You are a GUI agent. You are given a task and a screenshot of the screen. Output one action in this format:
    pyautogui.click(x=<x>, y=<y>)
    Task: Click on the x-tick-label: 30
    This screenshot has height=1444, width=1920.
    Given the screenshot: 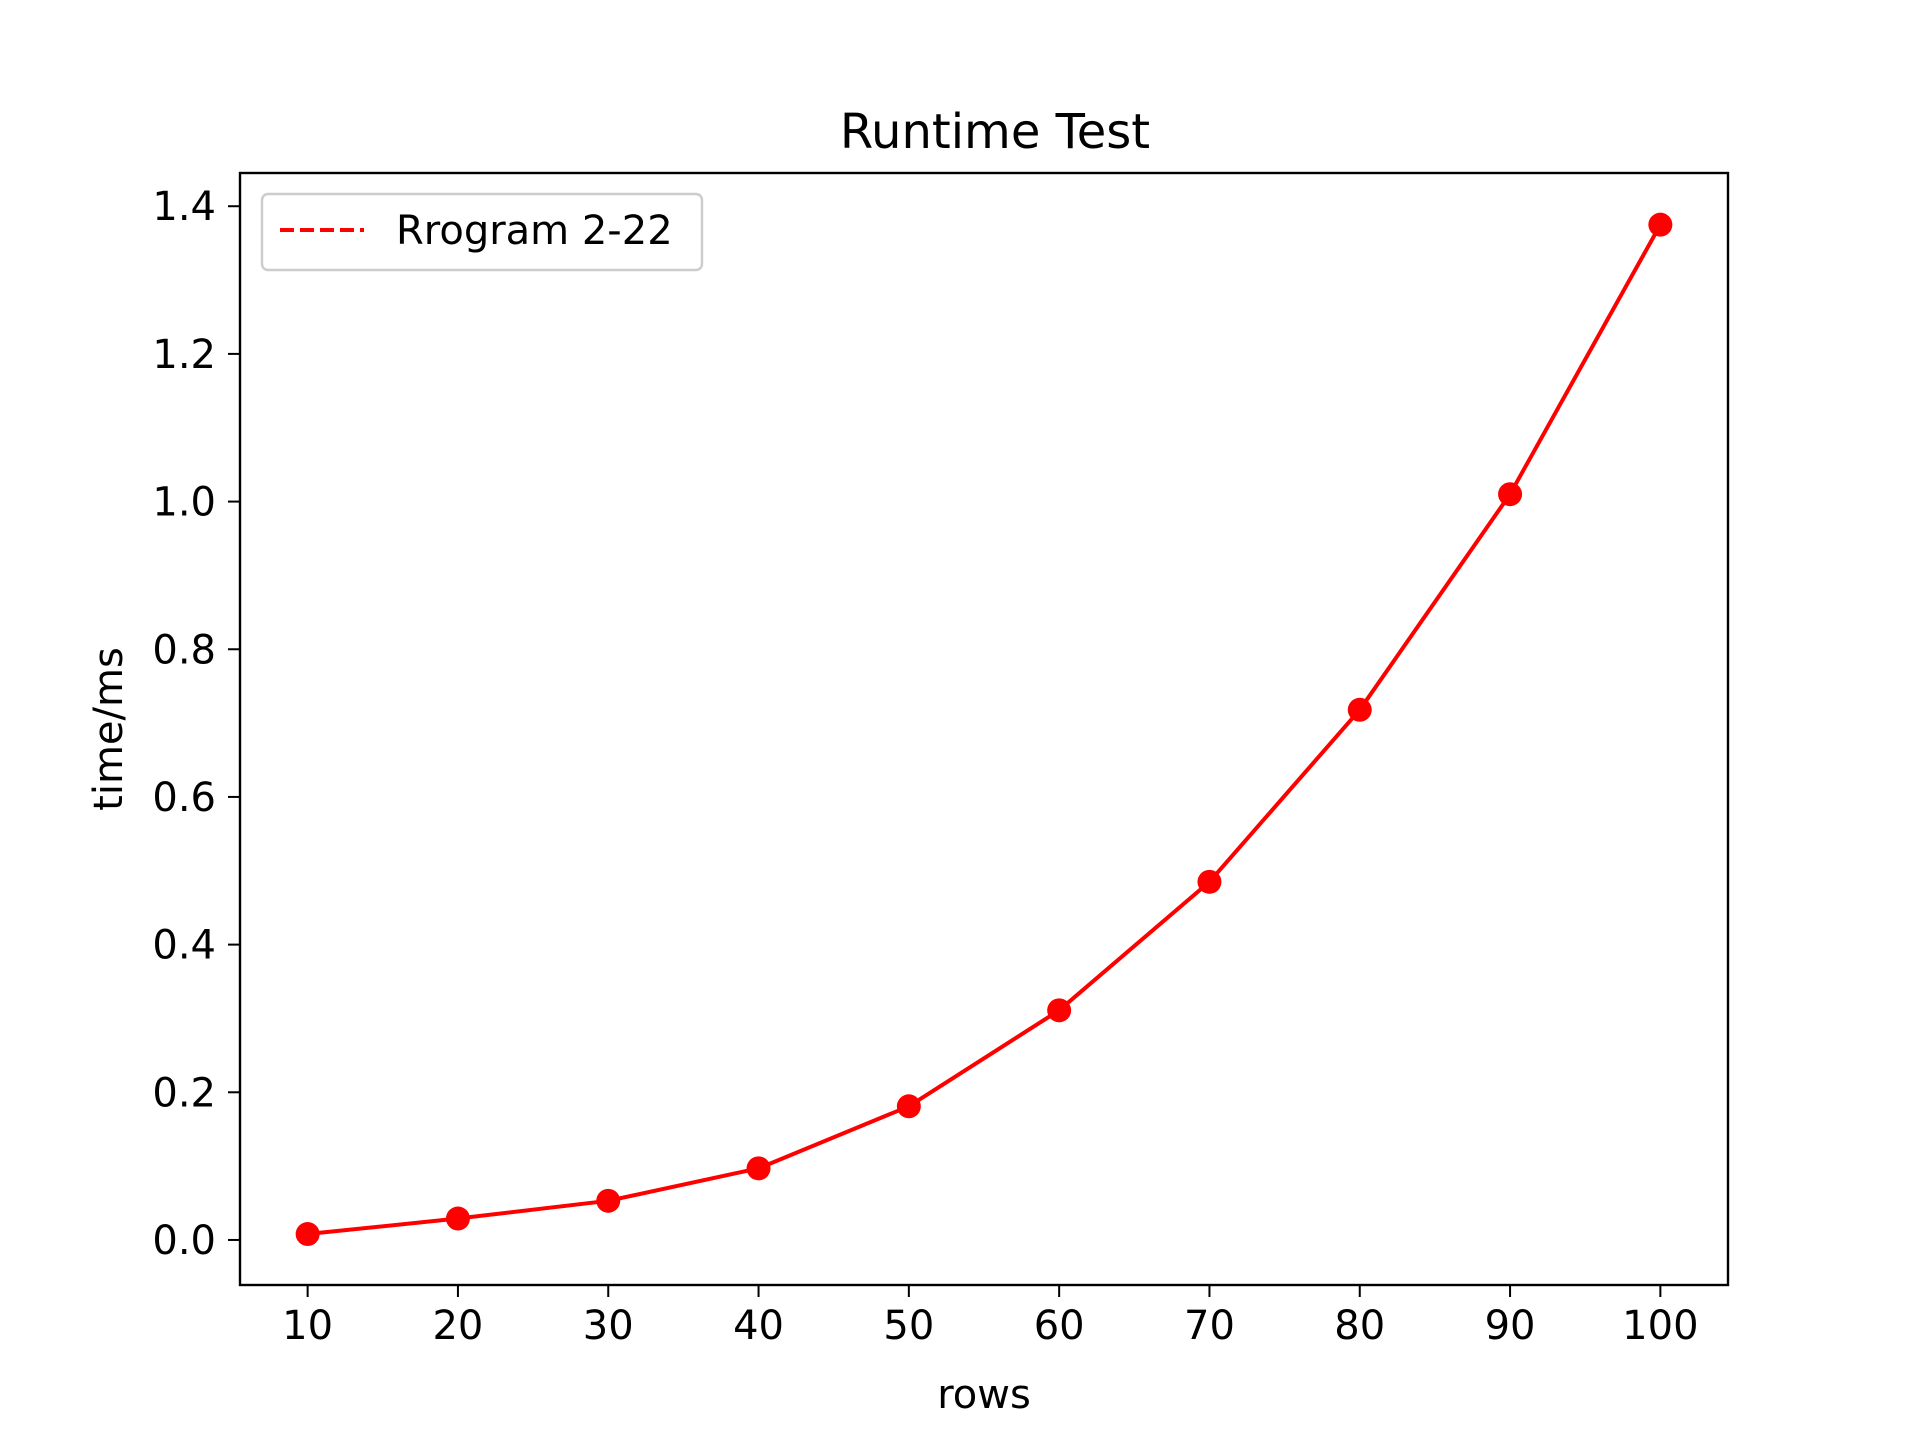 What is the action you would take?
    pyautogui.click(x=608, y=1326)
    